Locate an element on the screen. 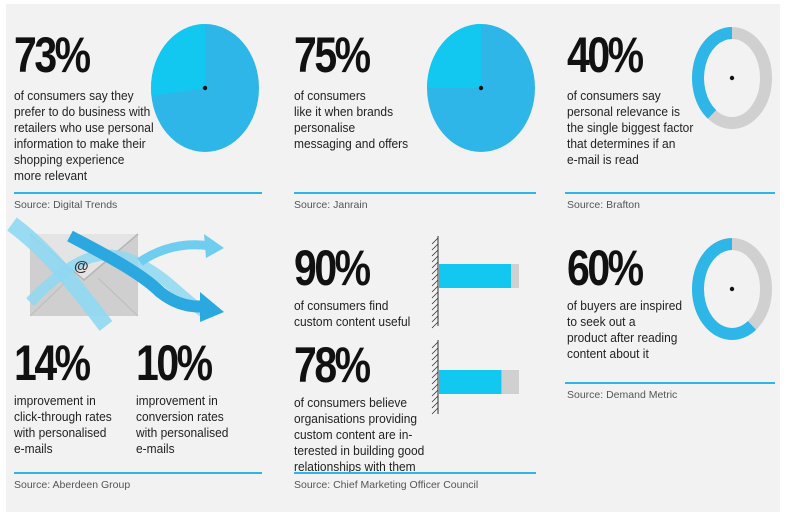 This screenshot has height=516, width=786. source-aberdeen-group: Source: Aberdeen Group is located at coordinates (72, 485).